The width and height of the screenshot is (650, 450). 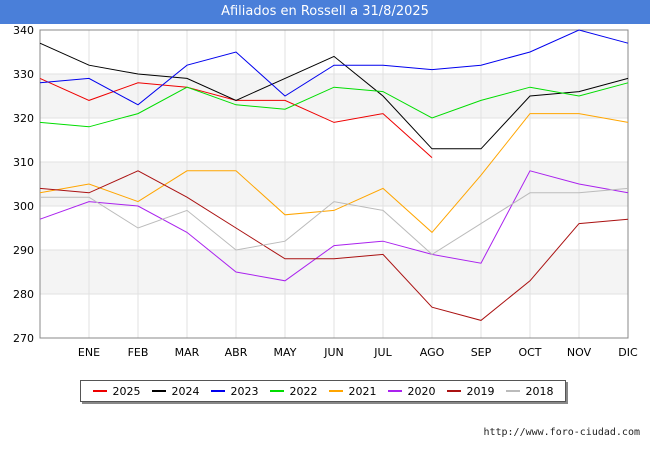 What do you see at coordinates (334, 221) in the screenshot?
I see `series-line-2018` at bounding box center [334, 221].